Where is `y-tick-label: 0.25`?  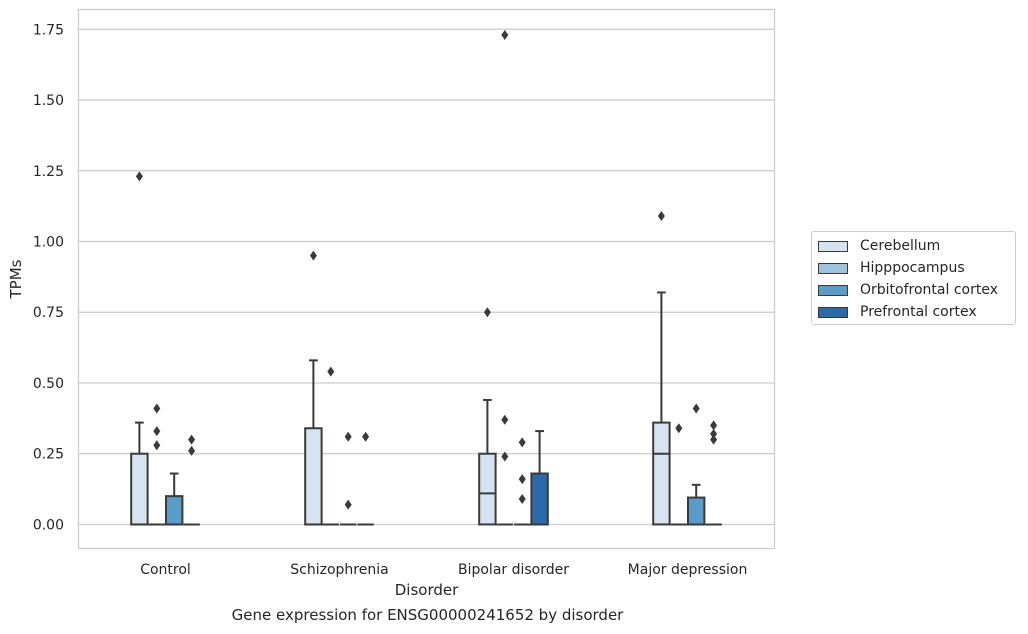 y-tick-label: 0.25 is located at coordinates (48, 455).